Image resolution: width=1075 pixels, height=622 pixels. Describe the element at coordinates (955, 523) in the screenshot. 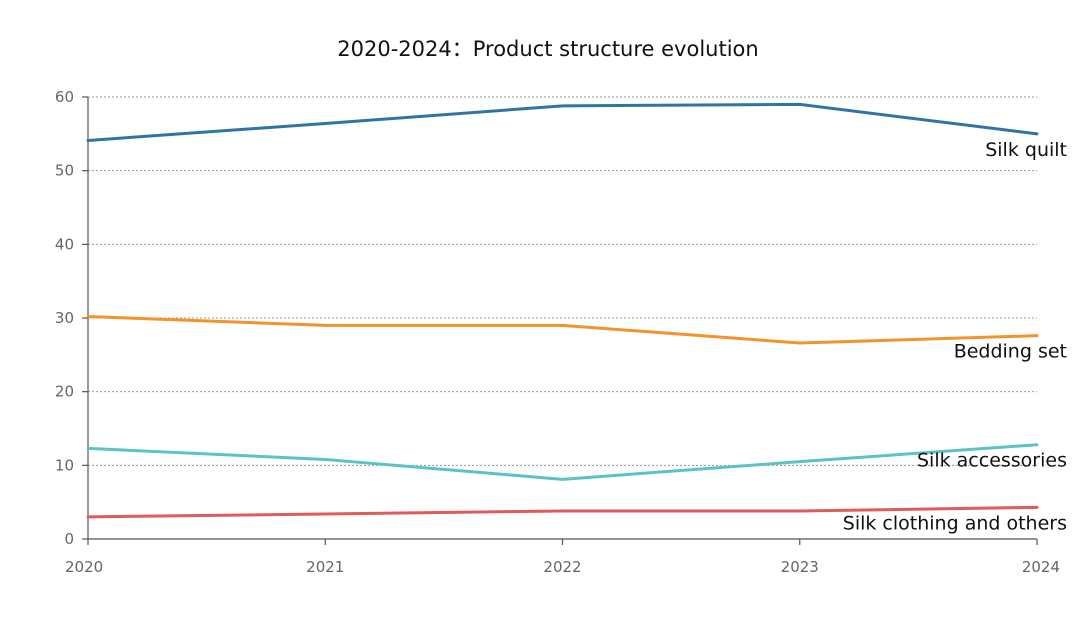

I see `series-label: Silk clothing and others` at that location.